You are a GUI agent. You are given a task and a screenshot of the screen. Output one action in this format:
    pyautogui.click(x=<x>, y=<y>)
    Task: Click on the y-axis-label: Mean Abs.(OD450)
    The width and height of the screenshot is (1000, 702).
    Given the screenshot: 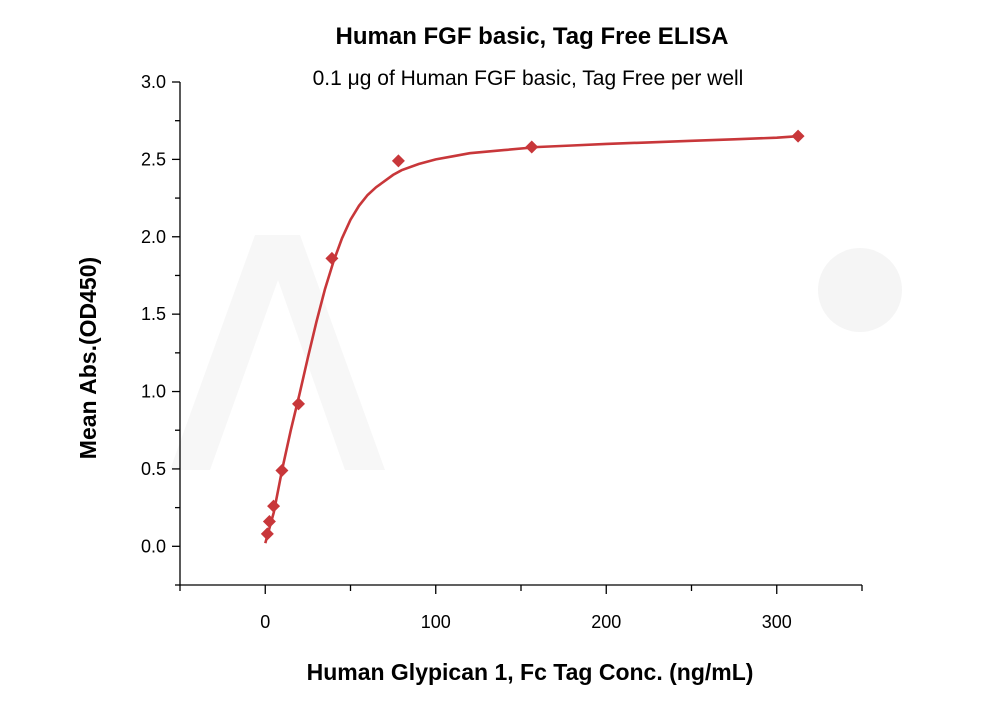 What is the action you would take?
    pyautogui.click(x=88, y=358)
    